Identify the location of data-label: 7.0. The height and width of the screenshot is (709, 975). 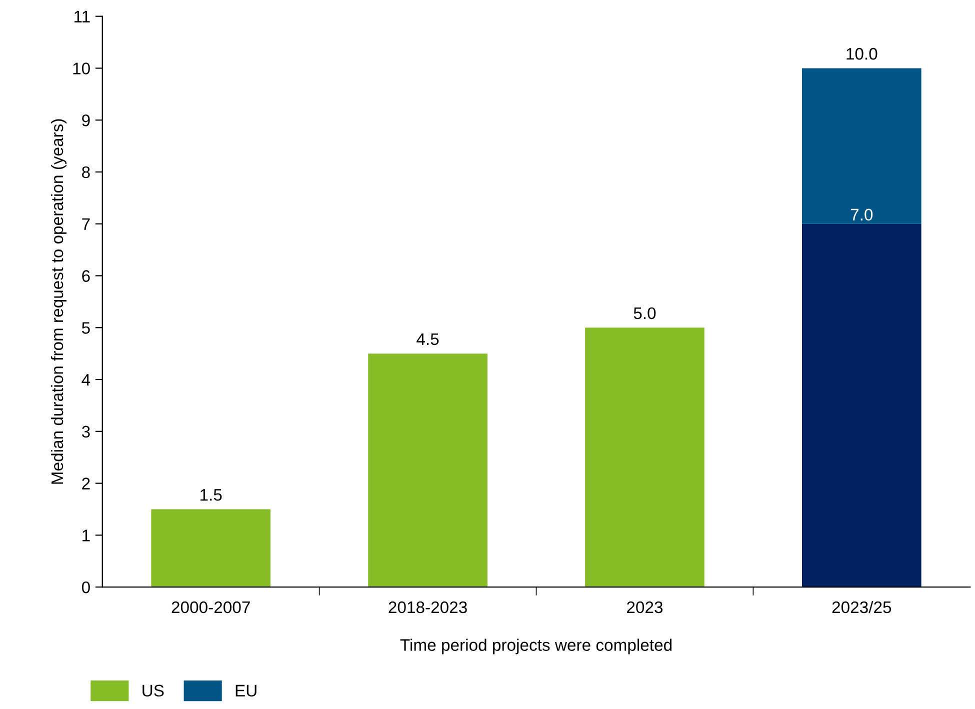
(861, 214).